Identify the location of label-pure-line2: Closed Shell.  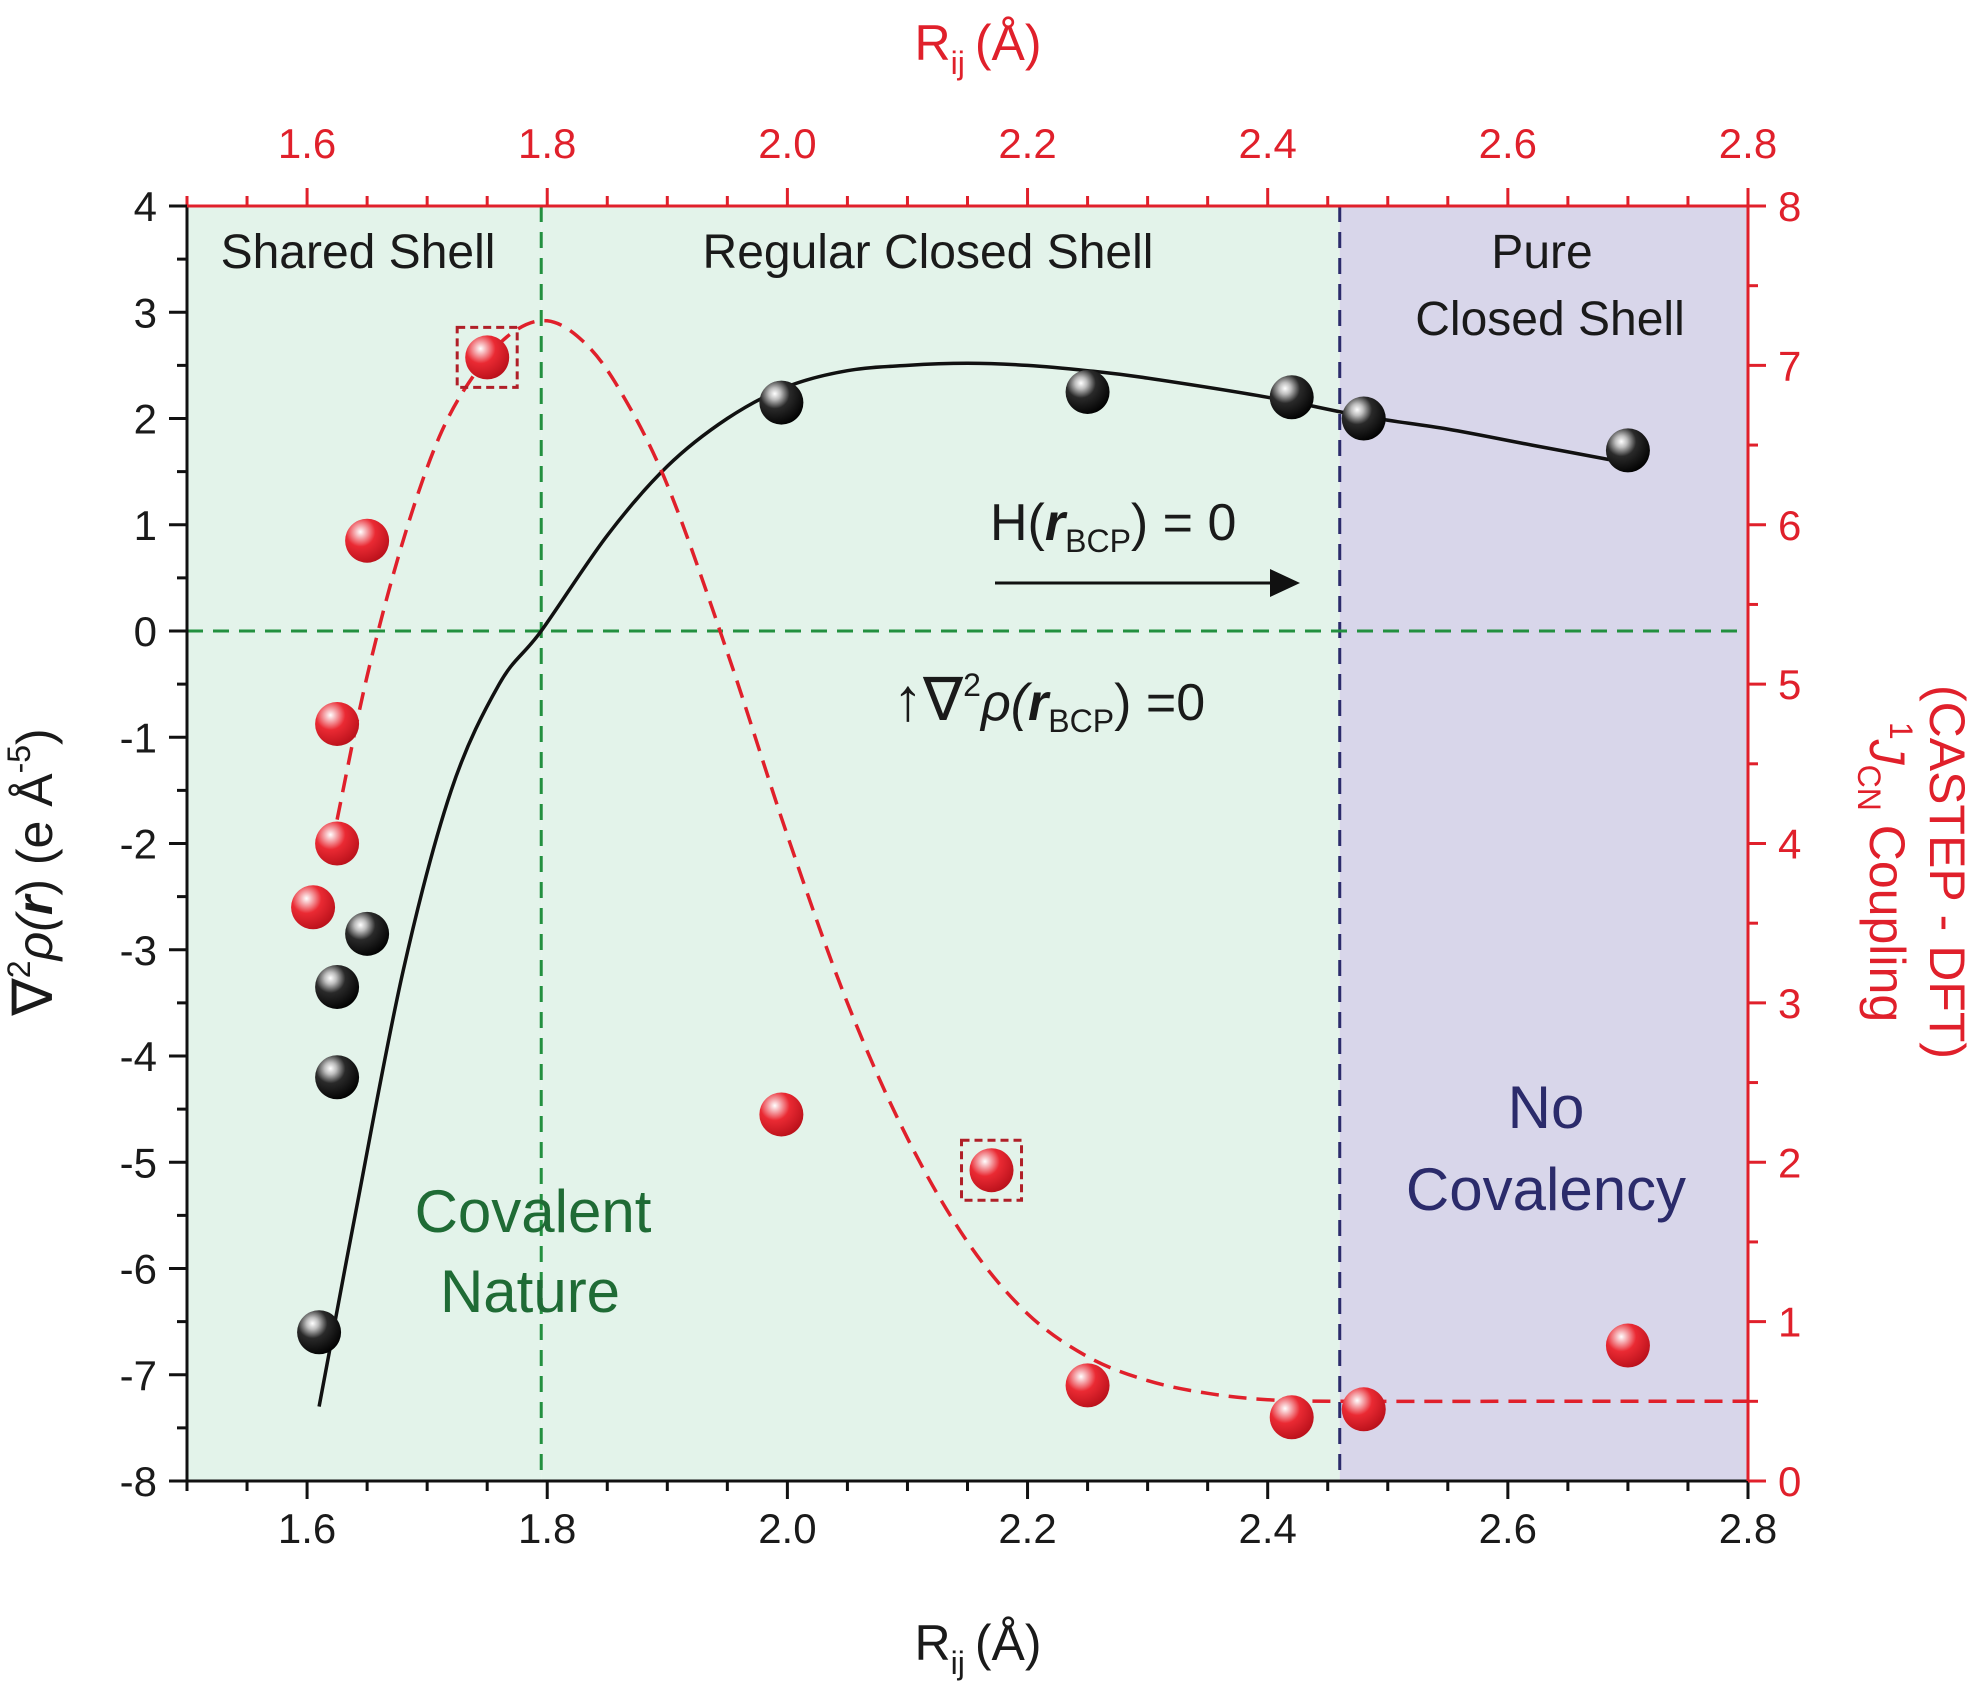
(1549, 319).